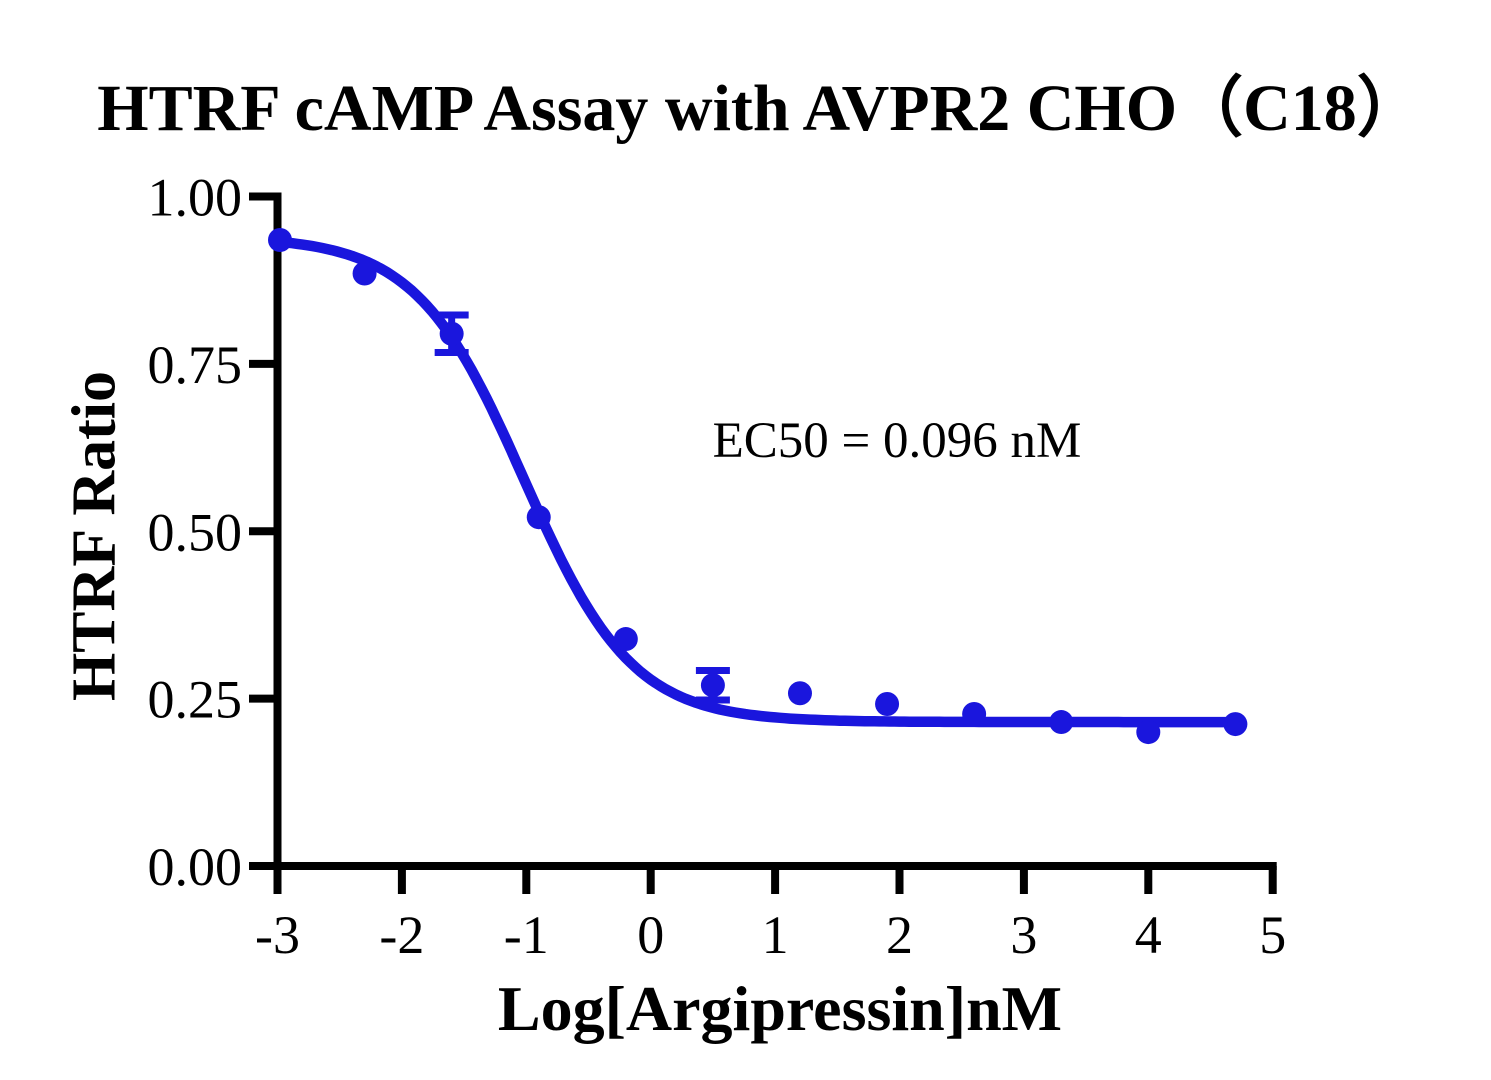 This screenshot has height=1080, width=1491. Describe the element at coordinates (277, 935) in the screenshot. I see `x-tick-label: -3` at that location.